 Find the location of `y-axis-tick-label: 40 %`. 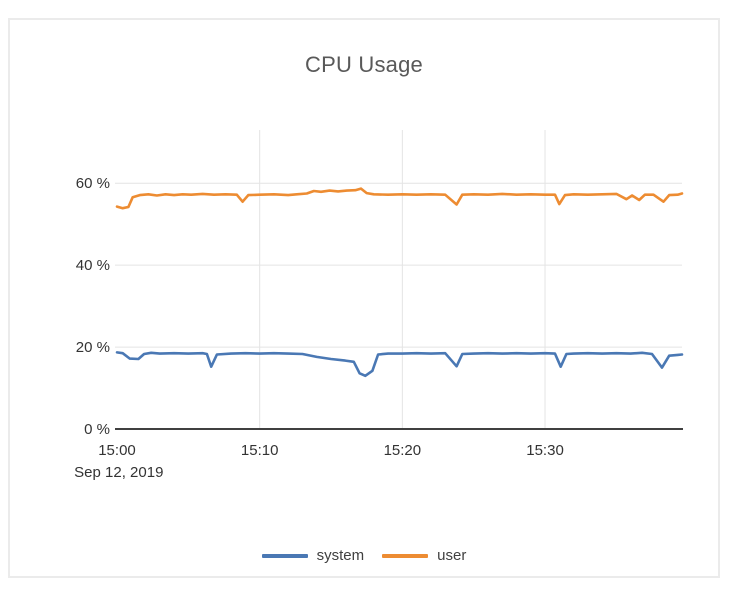

y-axis-tick-label: 40 % is located at coordinates (93, 265).